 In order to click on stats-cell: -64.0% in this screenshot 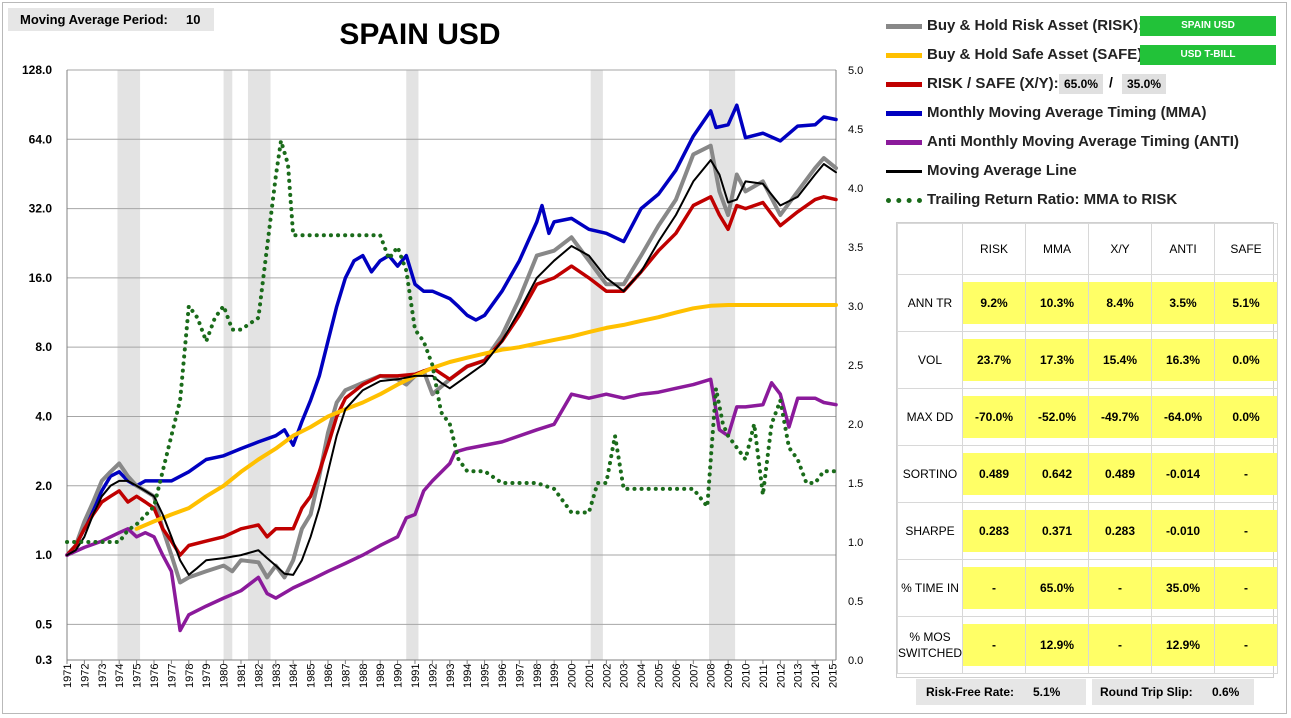, I will do `click(1183, 417)`.